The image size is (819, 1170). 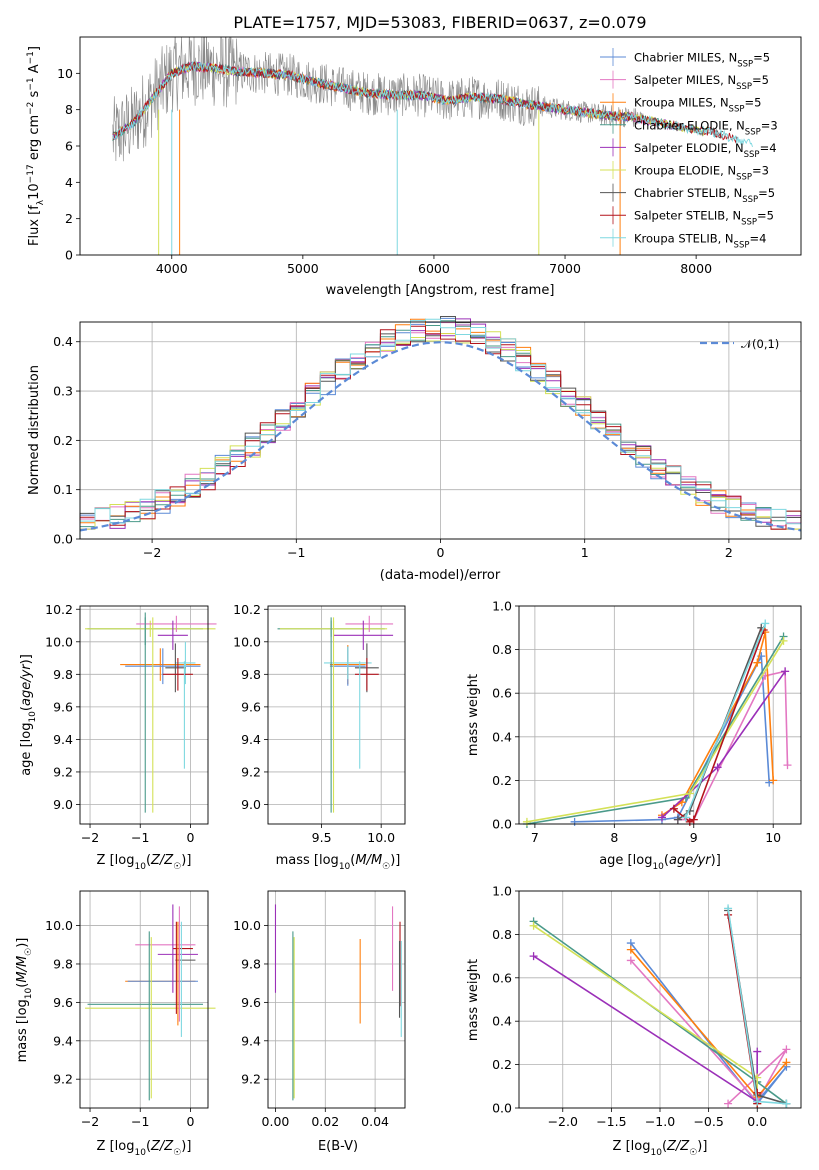 What do you see at coordinates (660, 1006) in the screenshot?
I see `weight-vs-Z-plot` at bounding box center [660, 1006].